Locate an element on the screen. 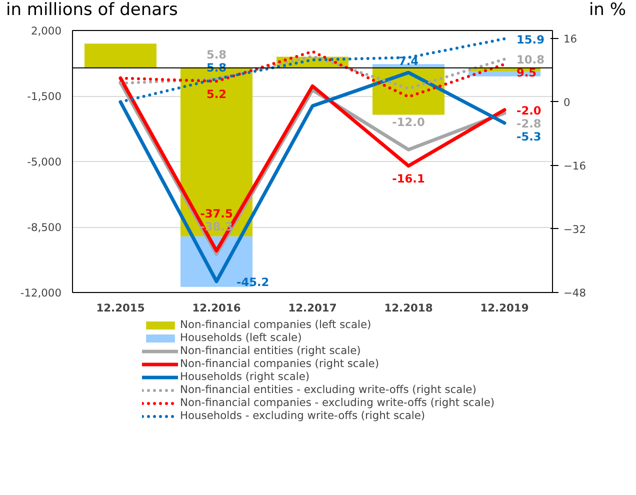  data-label: -12.0 is located at coordinates (408, 122).